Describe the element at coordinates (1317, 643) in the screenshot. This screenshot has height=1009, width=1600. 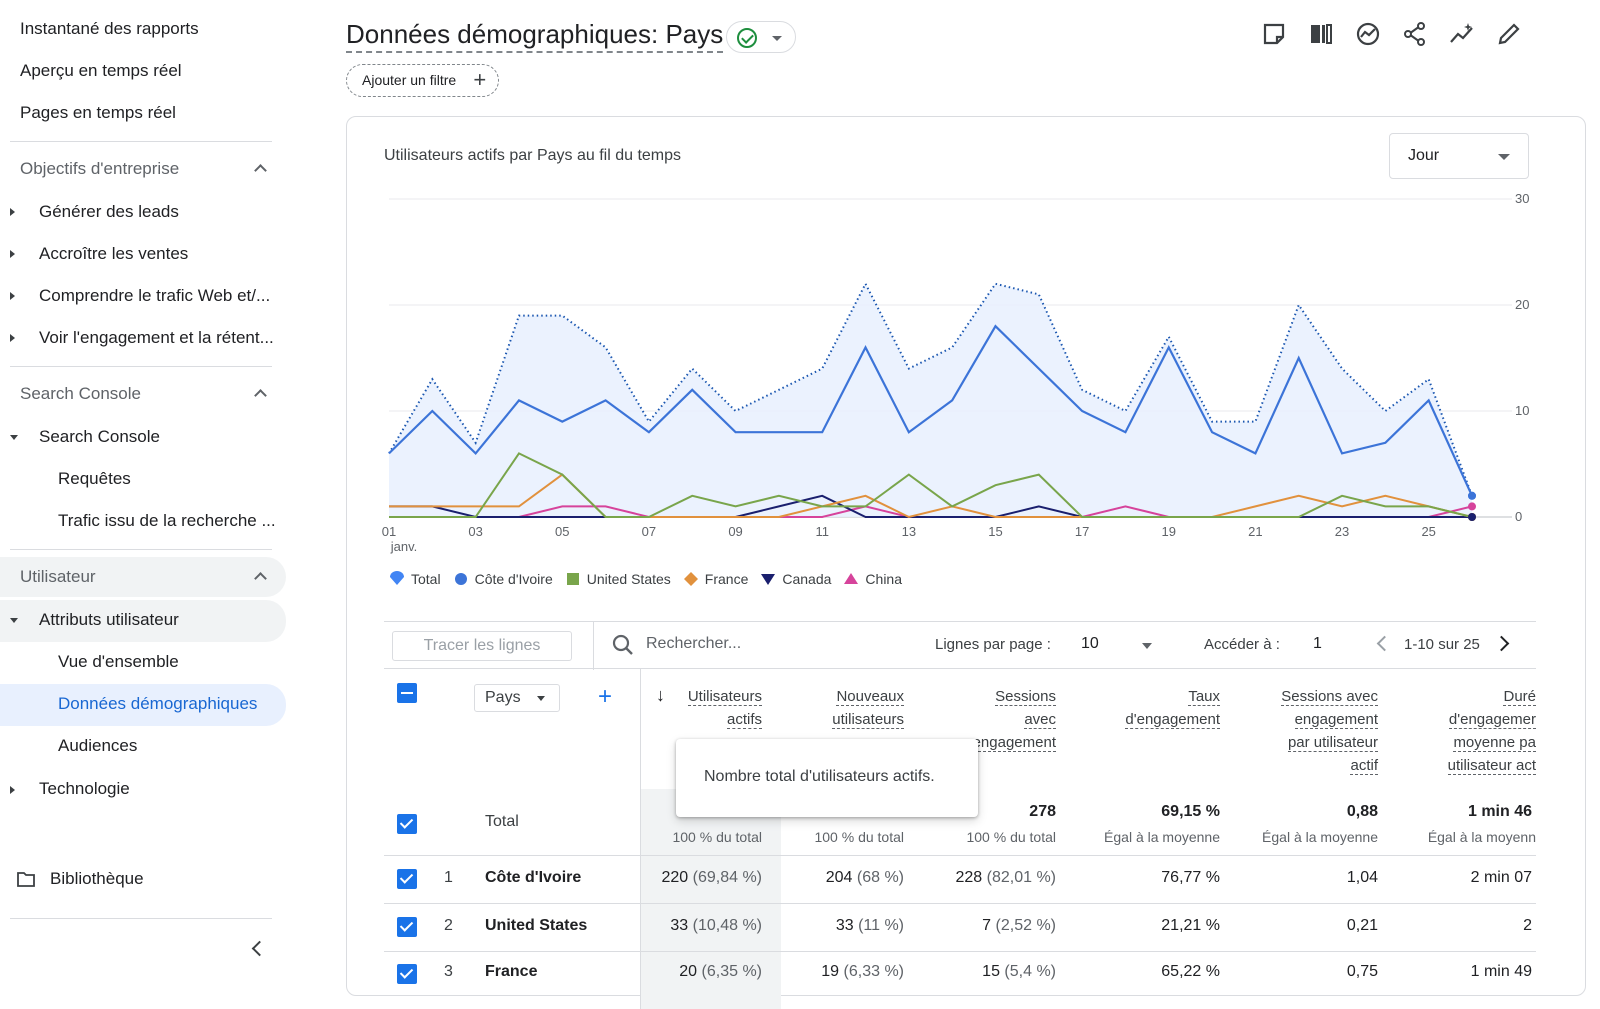
I see `goto-input: 1` at that location.